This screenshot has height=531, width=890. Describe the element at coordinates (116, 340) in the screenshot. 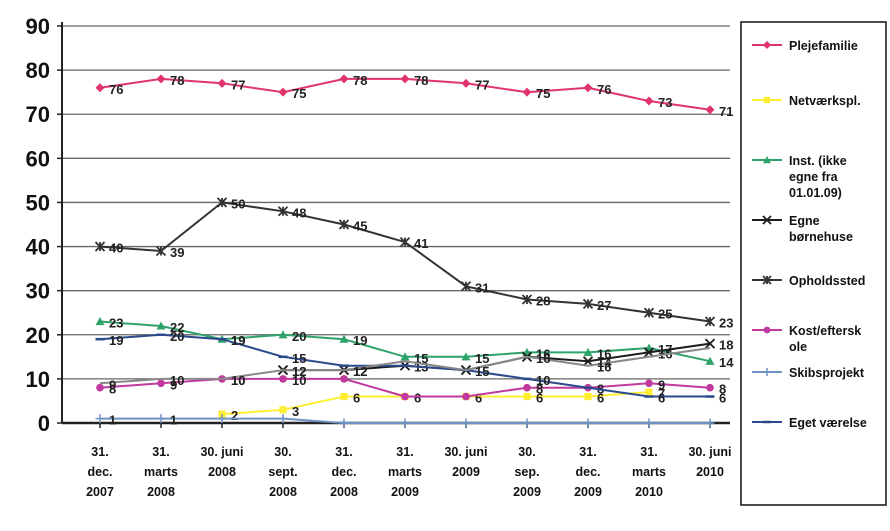

I see `data-label: 19` at that location.